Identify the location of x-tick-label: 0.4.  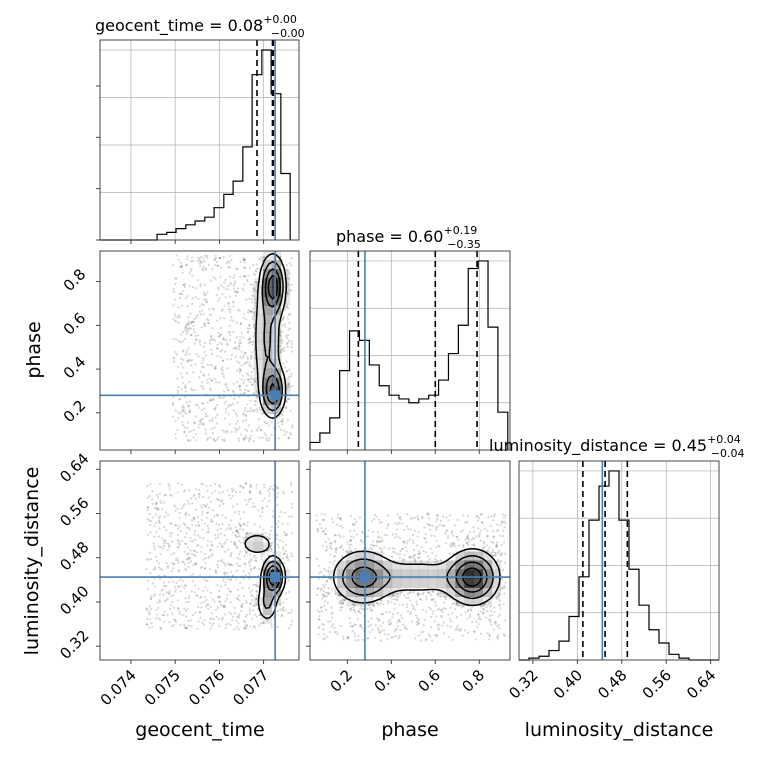
(386, 681).